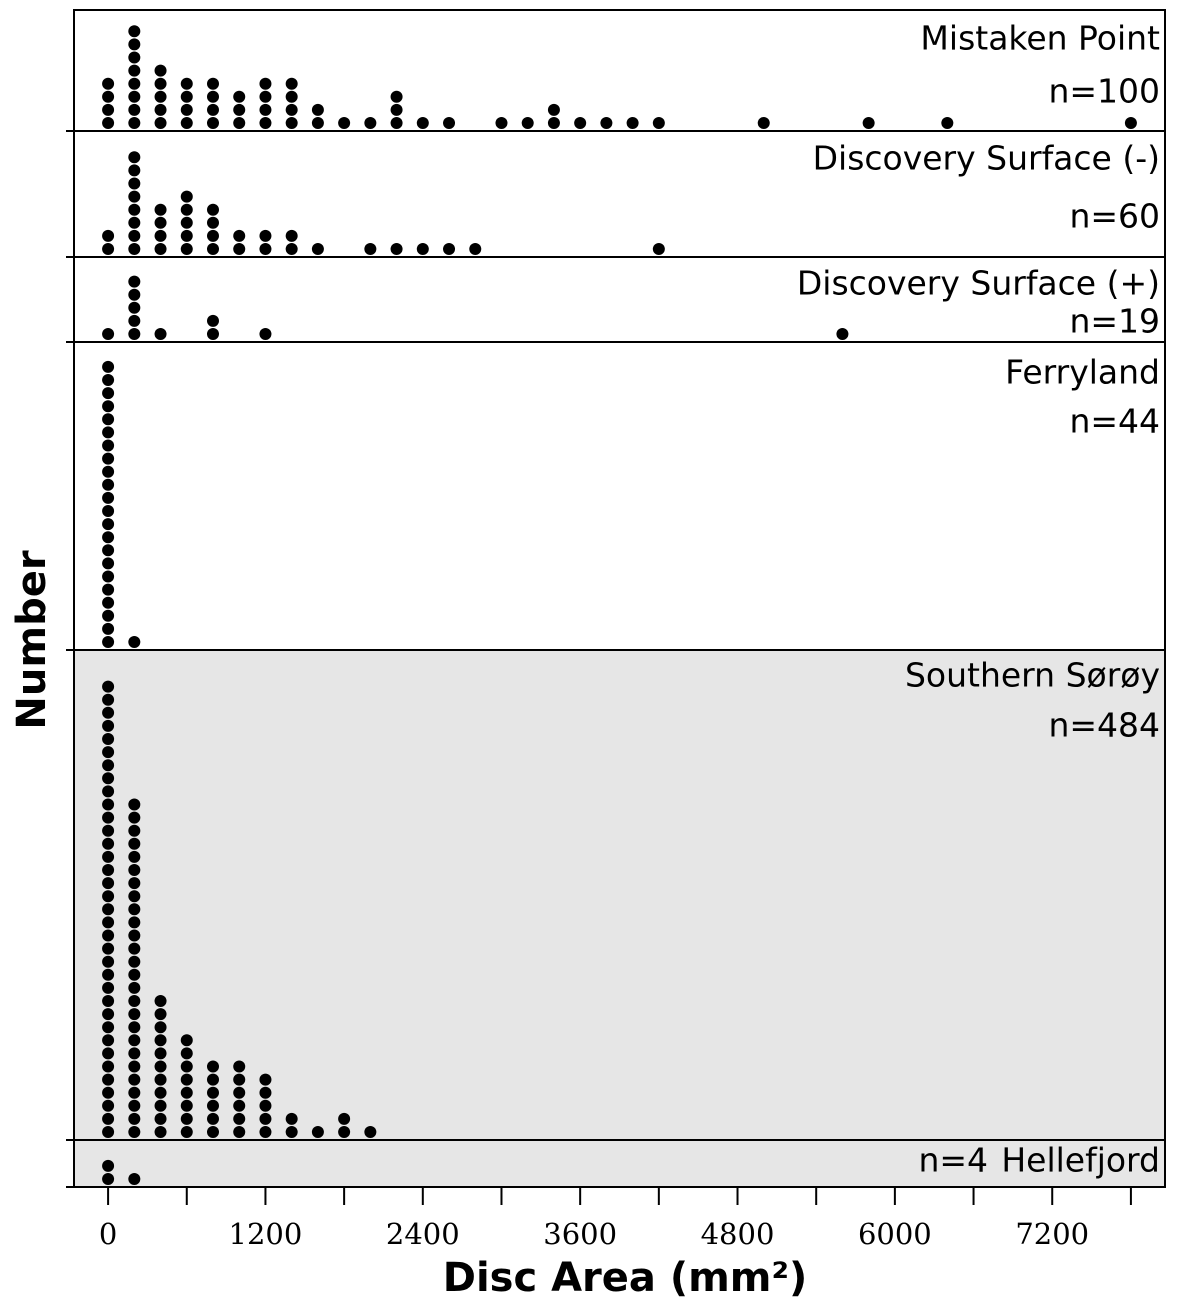 The height and width of the screenshot is (1306, 1183). I want to click on panel-name: Mistaken Point, so click(1040, 38).